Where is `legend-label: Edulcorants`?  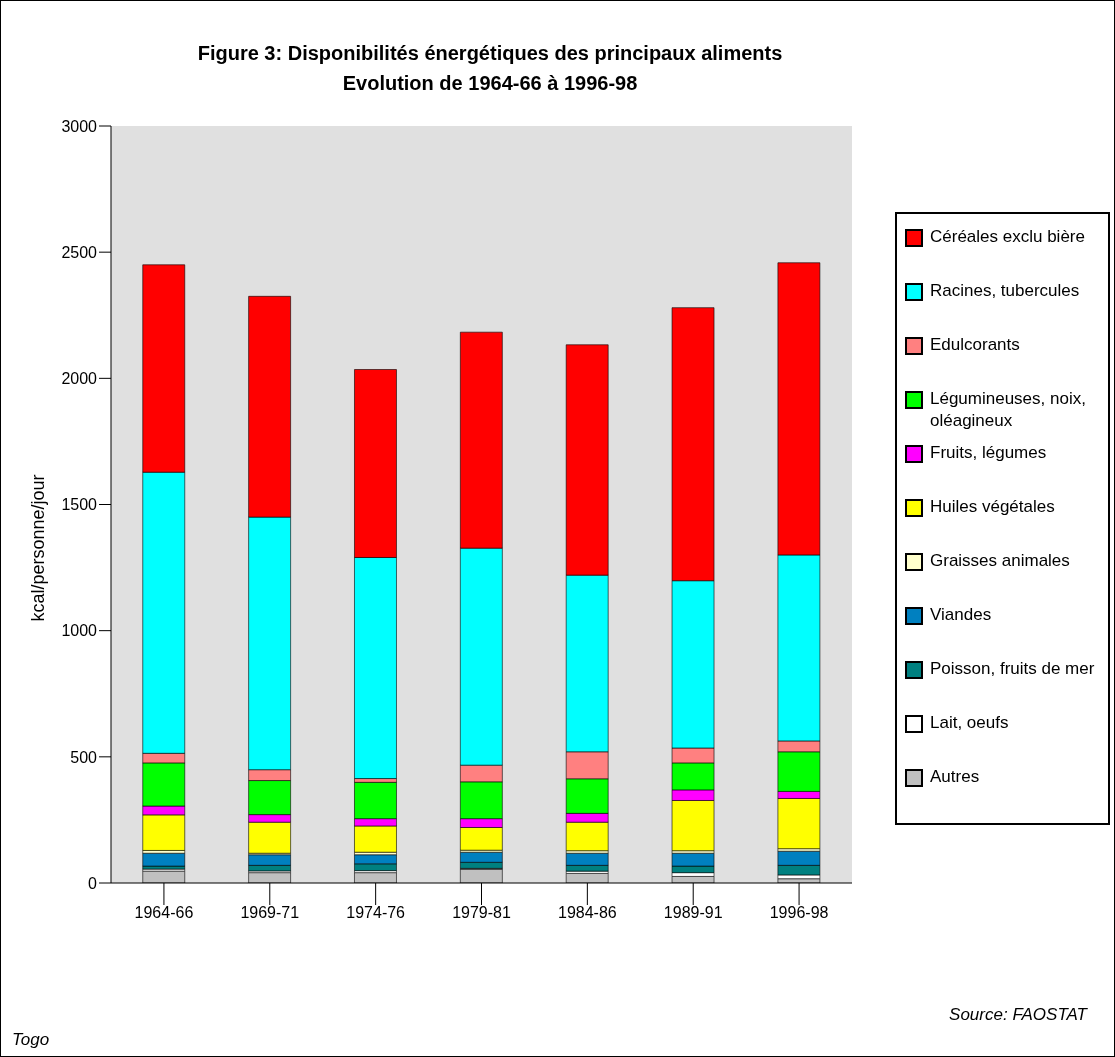 legend-label: Edulcorants is located at coordinates (975, 345).